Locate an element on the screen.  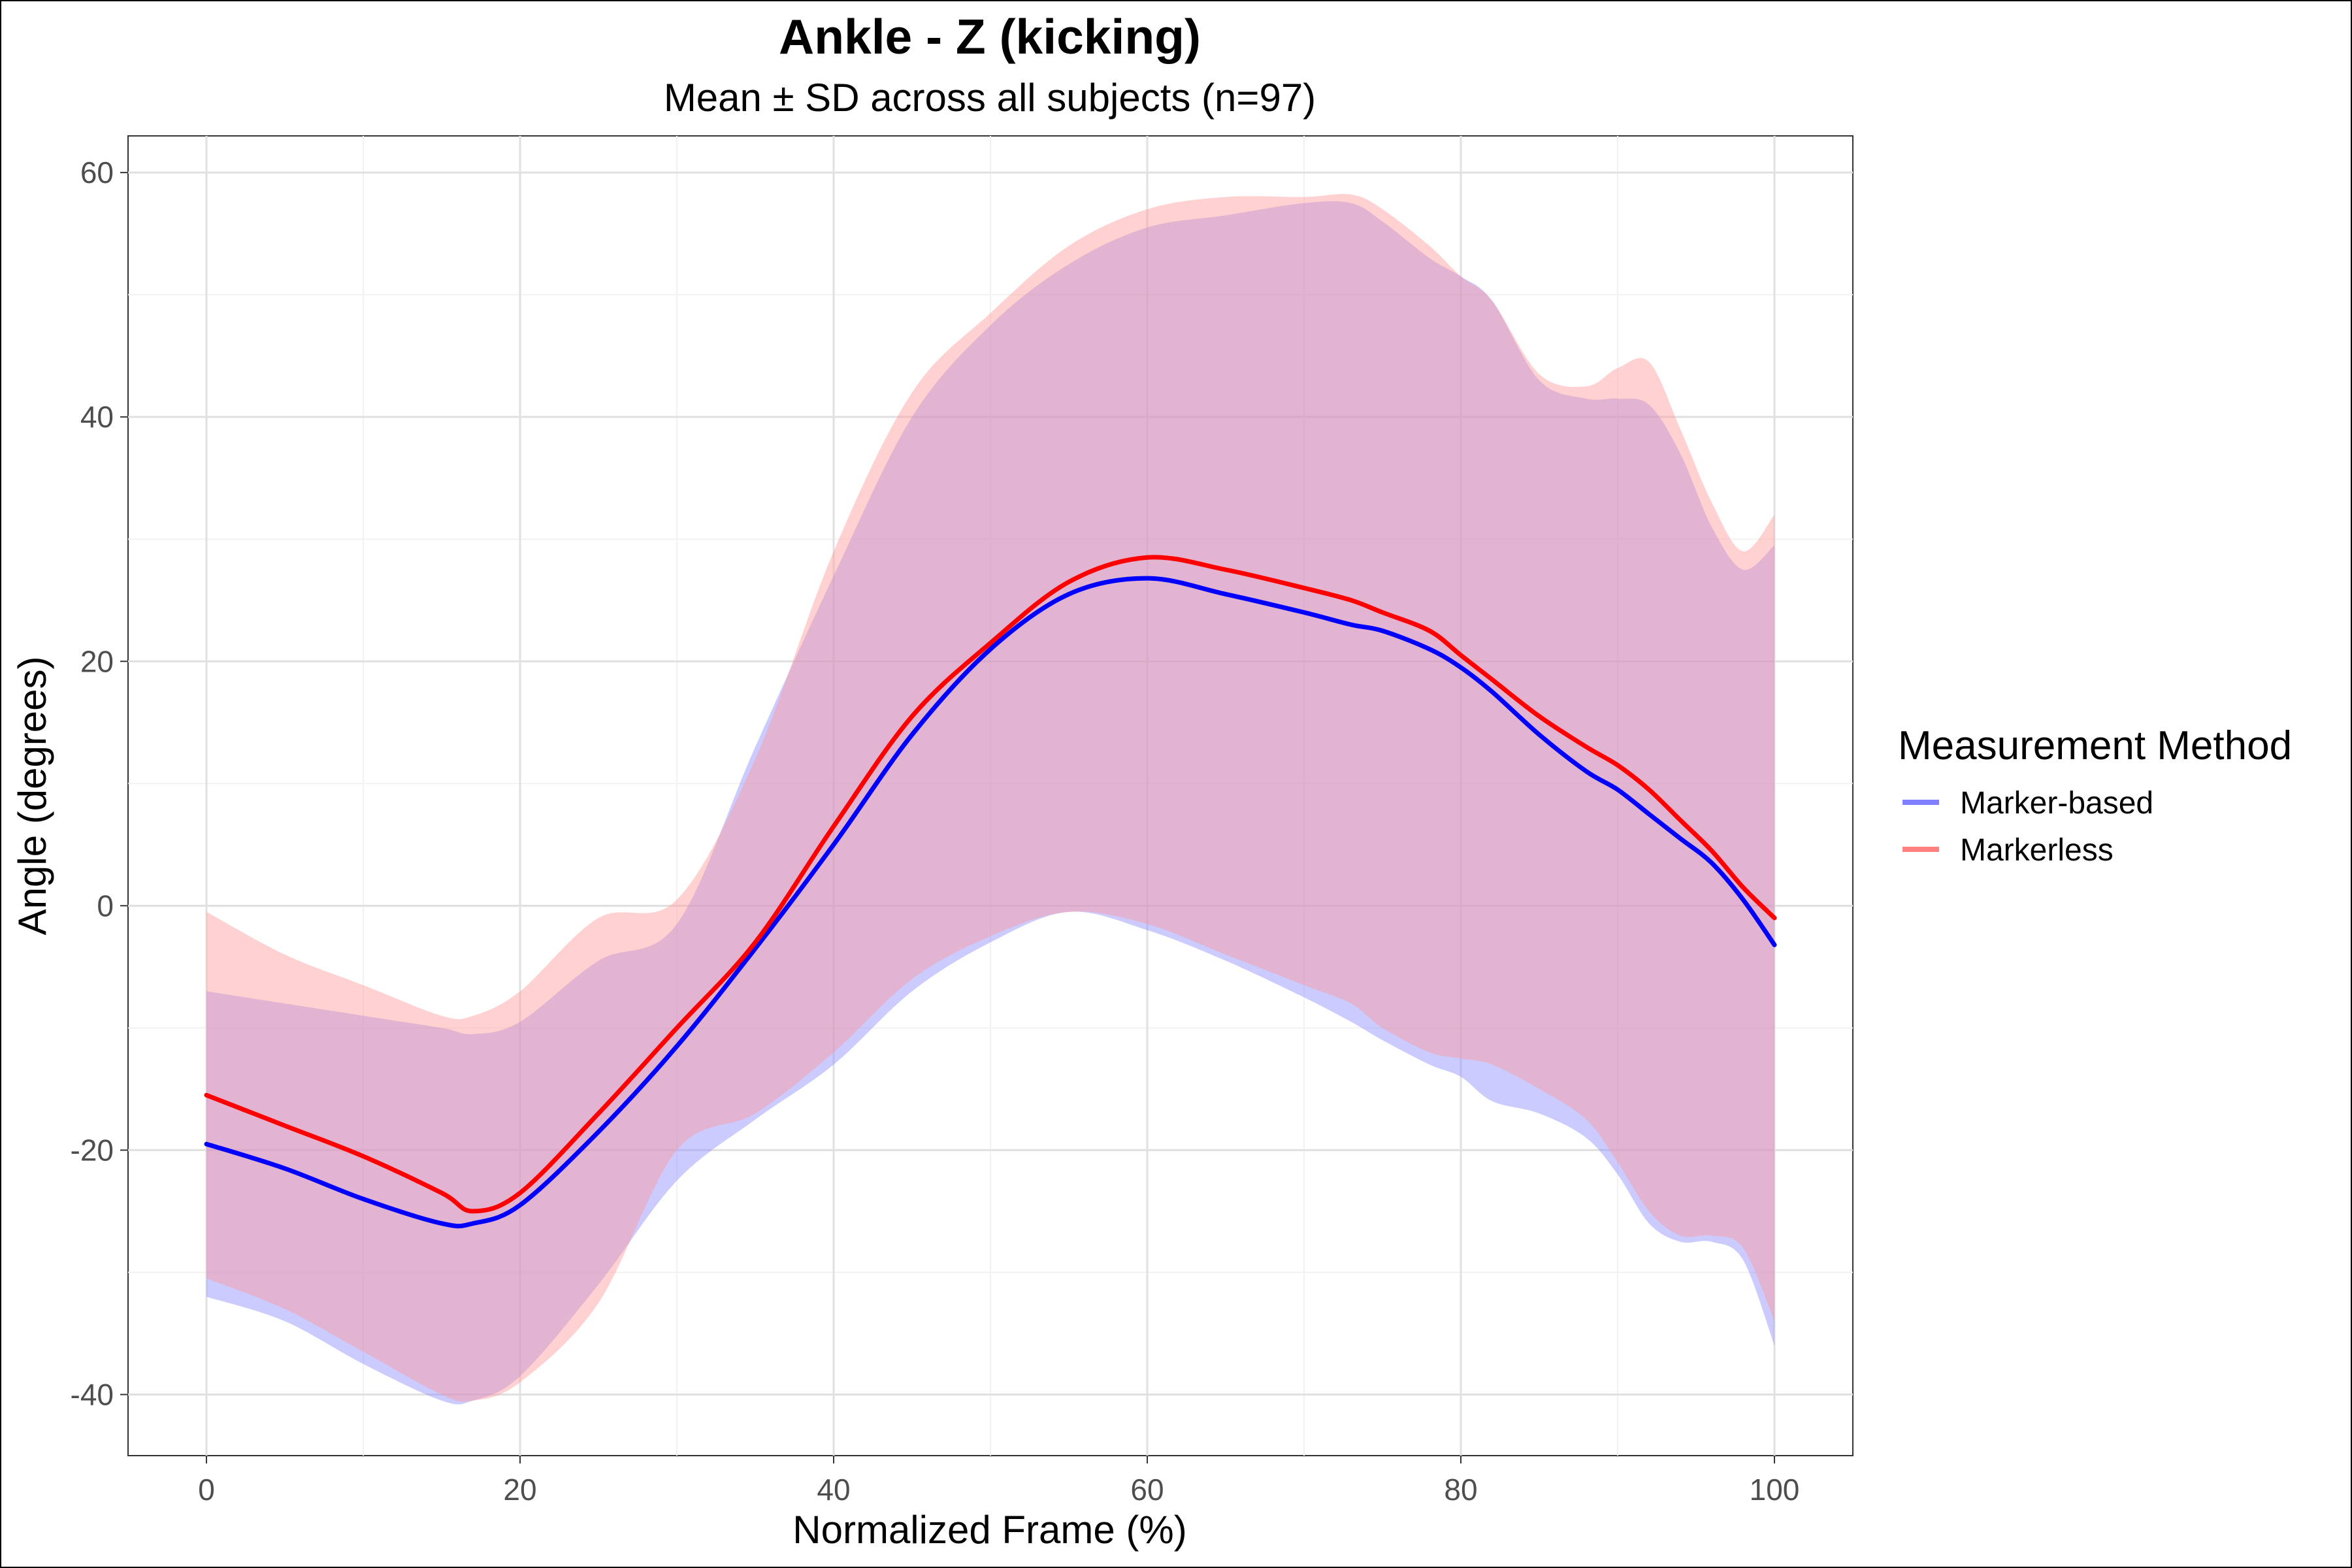
x-tick-label: 80 is located at coordinates (1460, 1490).